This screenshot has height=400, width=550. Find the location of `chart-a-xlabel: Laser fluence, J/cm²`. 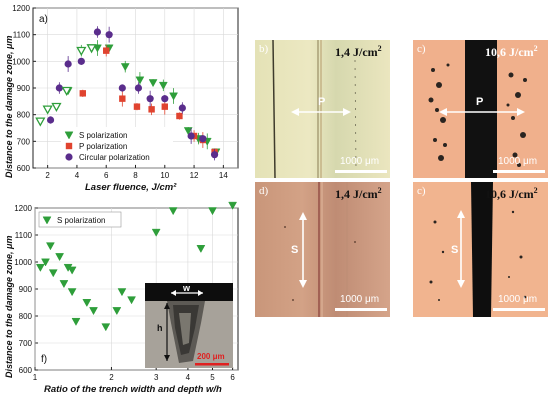

chart-a-xlabel: Laser fluence, J/cm² is located at coordinates (131, 187).